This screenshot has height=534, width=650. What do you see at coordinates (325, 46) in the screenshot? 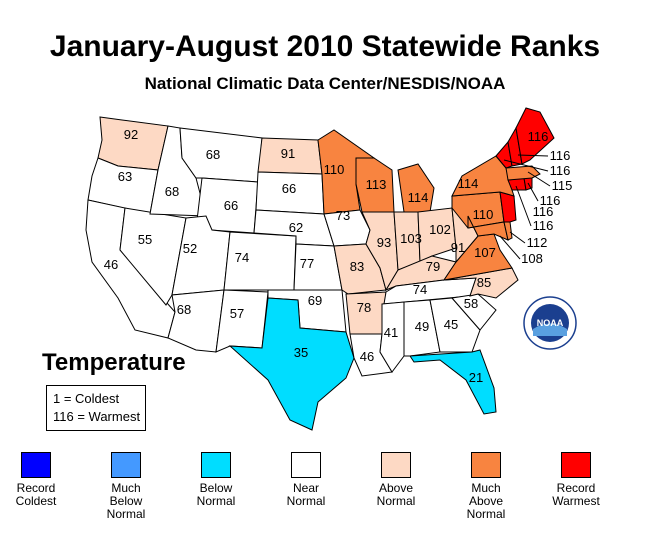
I see `map-title: January-August 2010 Statewide Ranks` at bounding box center [325, 46].